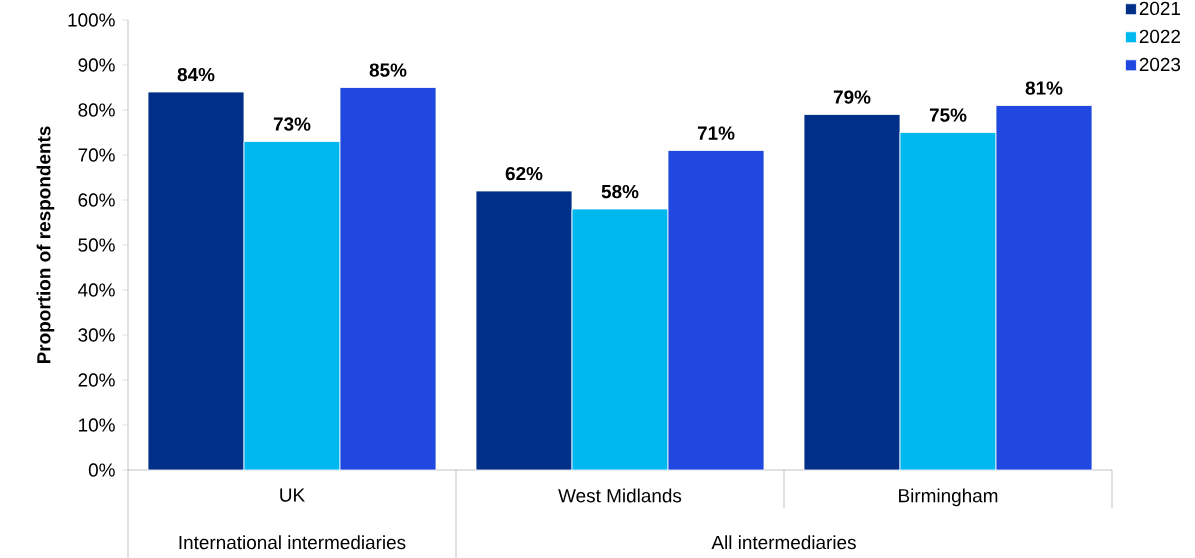  I want to click on data-label: 85%, so click(388, 70).